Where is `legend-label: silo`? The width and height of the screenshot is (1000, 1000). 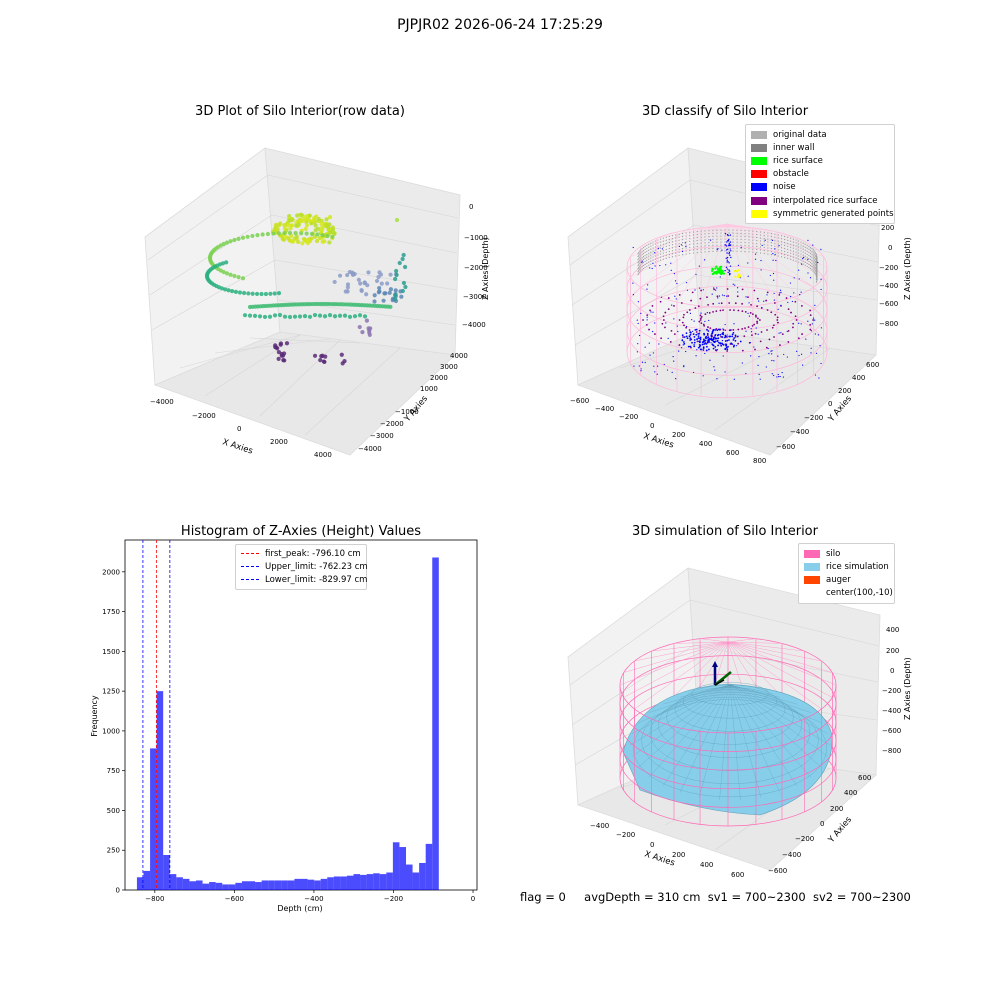
legend-label: silo is located at coordinates (833, 554).